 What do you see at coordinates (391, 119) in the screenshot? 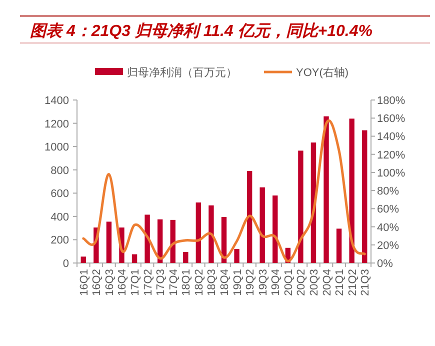
I see `y2-tick-label: 160%` at bounding box center [391, 119].